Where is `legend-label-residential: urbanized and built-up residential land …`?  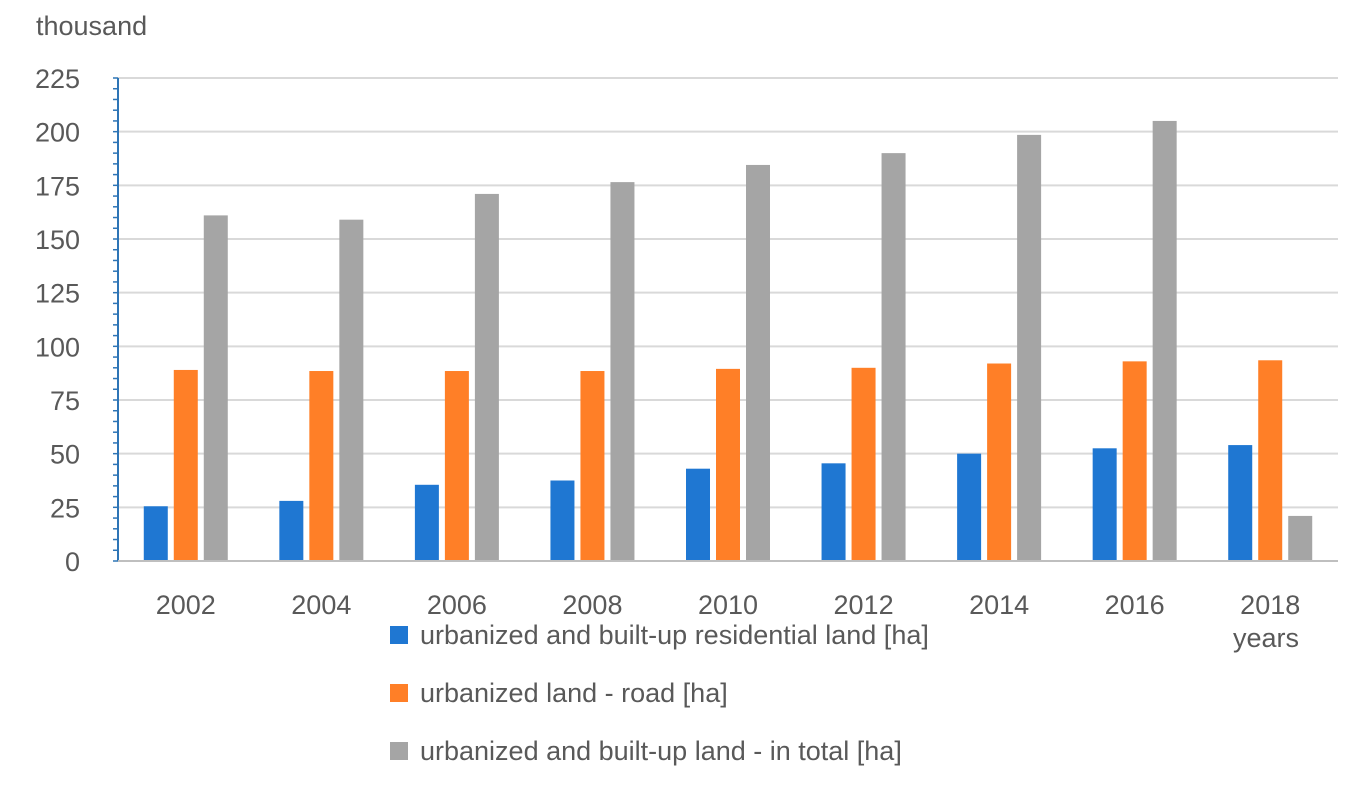 legend-label-residential: urbanized and built-up residential land … is located at coordinates (674, 634).